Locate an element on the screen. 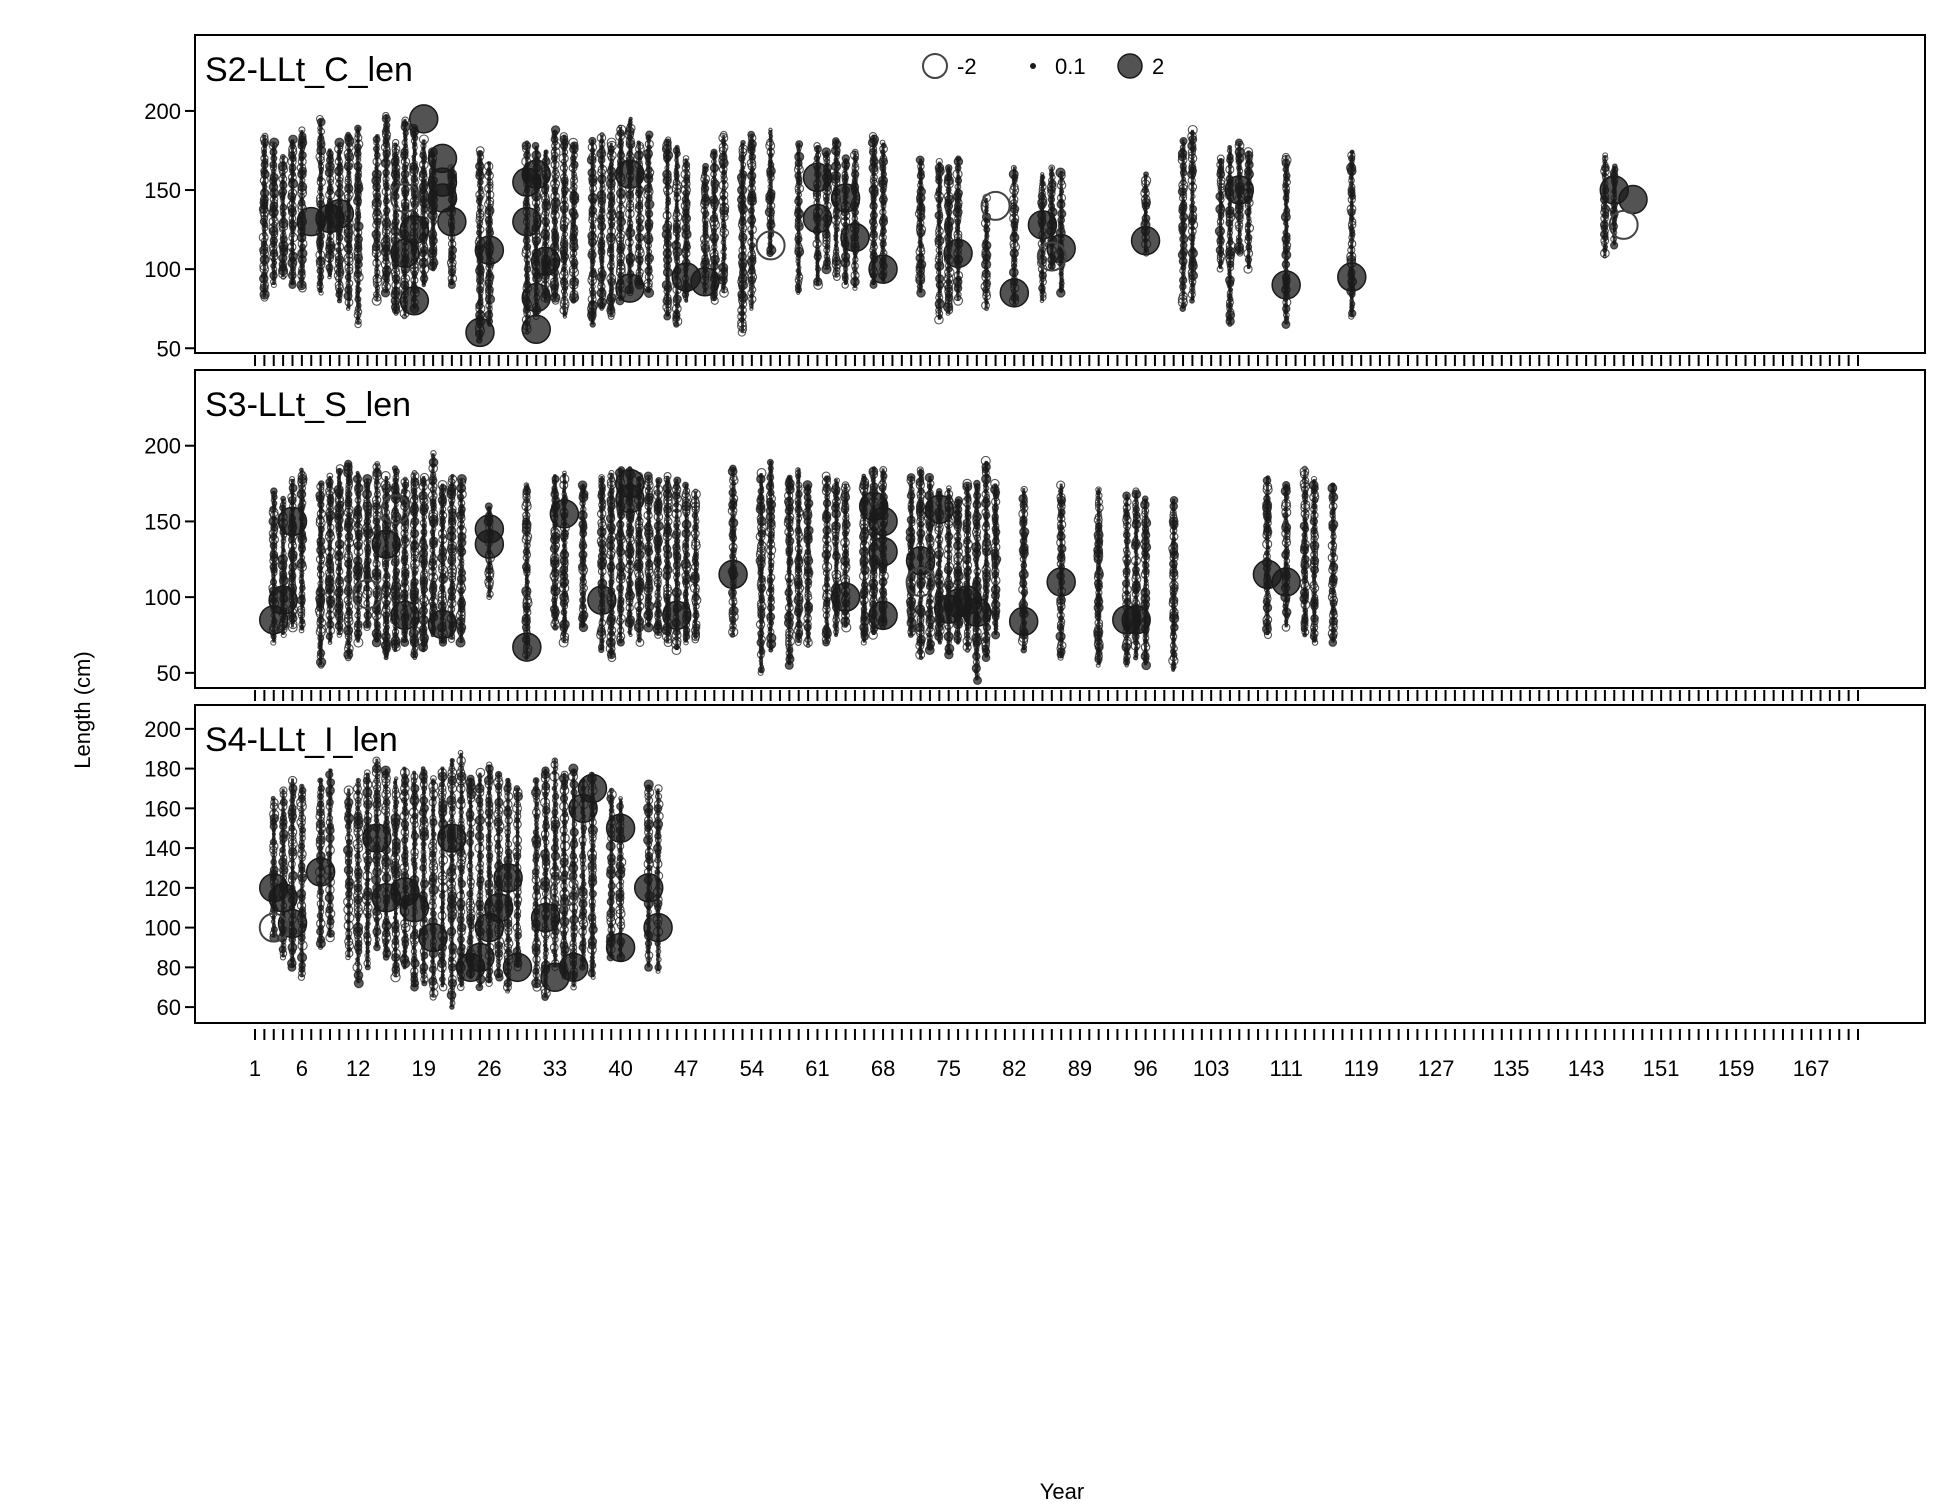 This screenshot has width=1950, height=1505. panel-marks is located at coordinates (953, 226).